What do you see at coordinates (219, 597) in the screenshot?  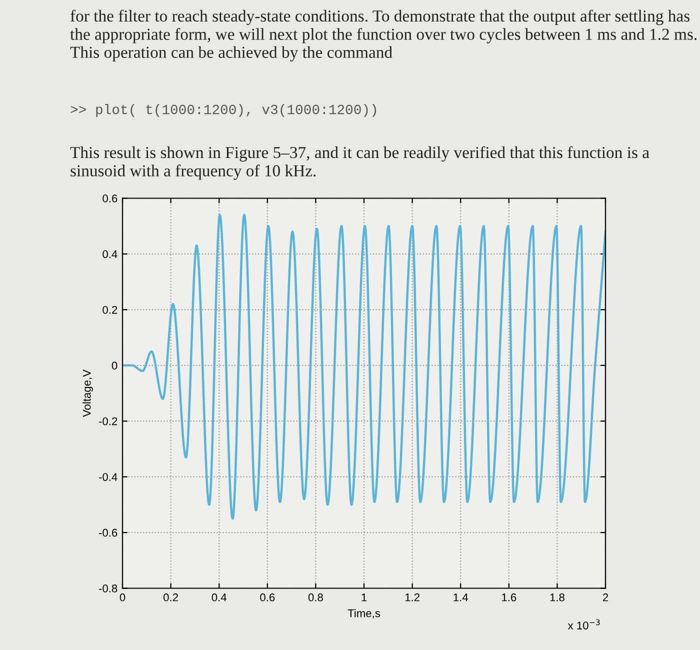 I see `x-tick-label: 0.4` at bounding box center [219, 597].